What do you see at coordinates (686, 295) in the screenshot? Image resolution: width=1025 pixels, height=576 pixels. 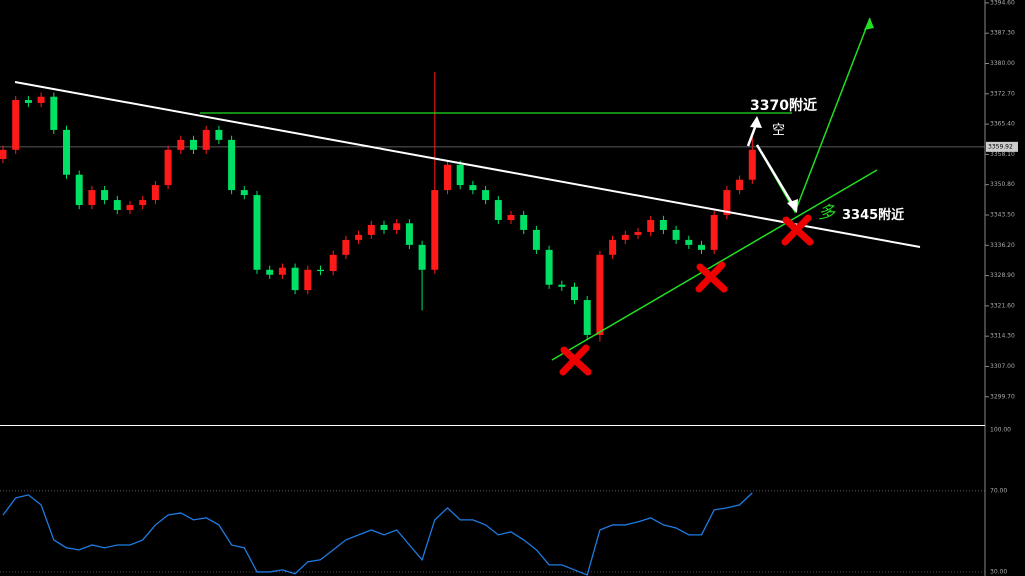 I see `x-marks` at bounding box center [686, 295].